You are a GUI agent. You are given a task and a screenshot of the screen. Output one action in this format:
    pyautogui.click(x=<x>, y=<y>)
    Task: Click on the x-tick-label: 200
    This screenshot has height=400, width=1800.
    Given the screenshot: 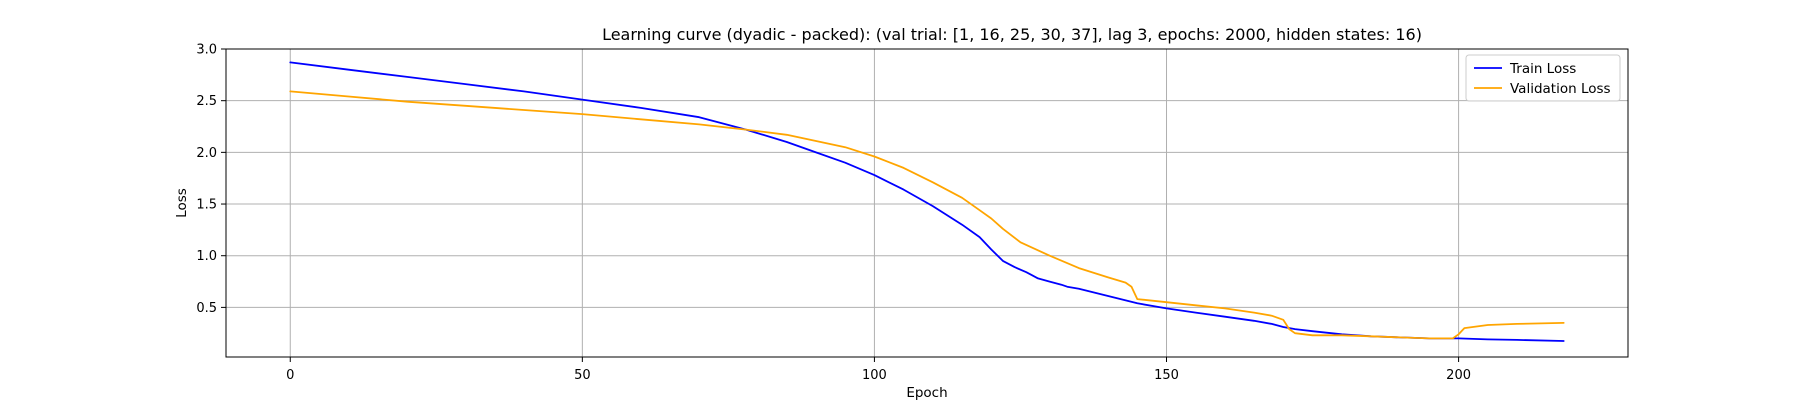 What is the action you would take?
    pyautogui.click(x=1458, y=375)
    